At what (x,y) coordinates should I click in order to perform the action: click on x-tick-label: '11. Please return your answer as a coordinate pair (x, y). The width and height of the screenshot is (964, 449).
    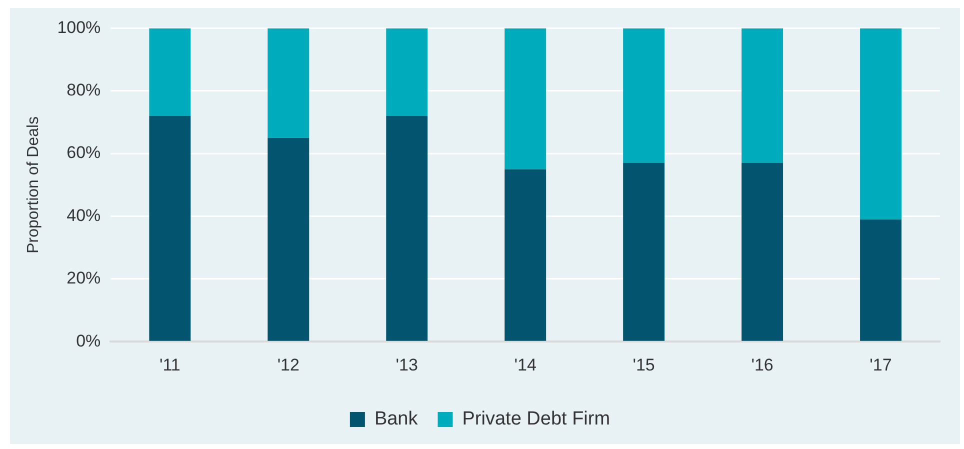
    Looking at the image, I should click on (169, 364).